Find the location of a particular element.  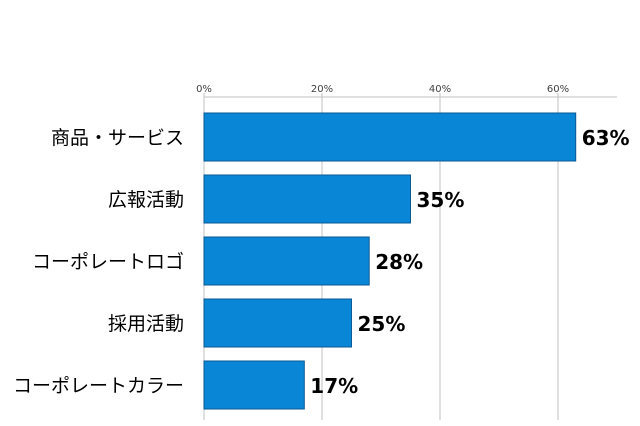

data-label: 25% is located at coordinates (382, 324).